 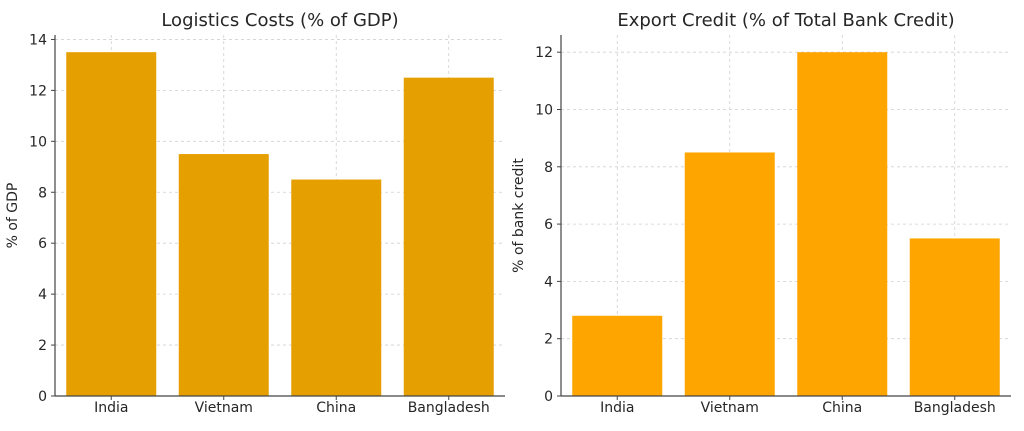 What do you see at coordinates (13, 216) in the screenshot?
I see `y-axis-label: % of GDP` at bounding box center [13, 216].